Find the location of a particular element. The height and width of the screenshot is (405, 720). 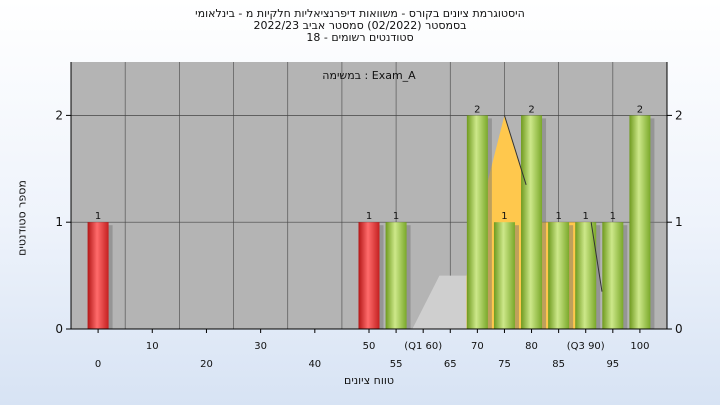

x-tick-label: 75 is located at coordinates (504, 364).